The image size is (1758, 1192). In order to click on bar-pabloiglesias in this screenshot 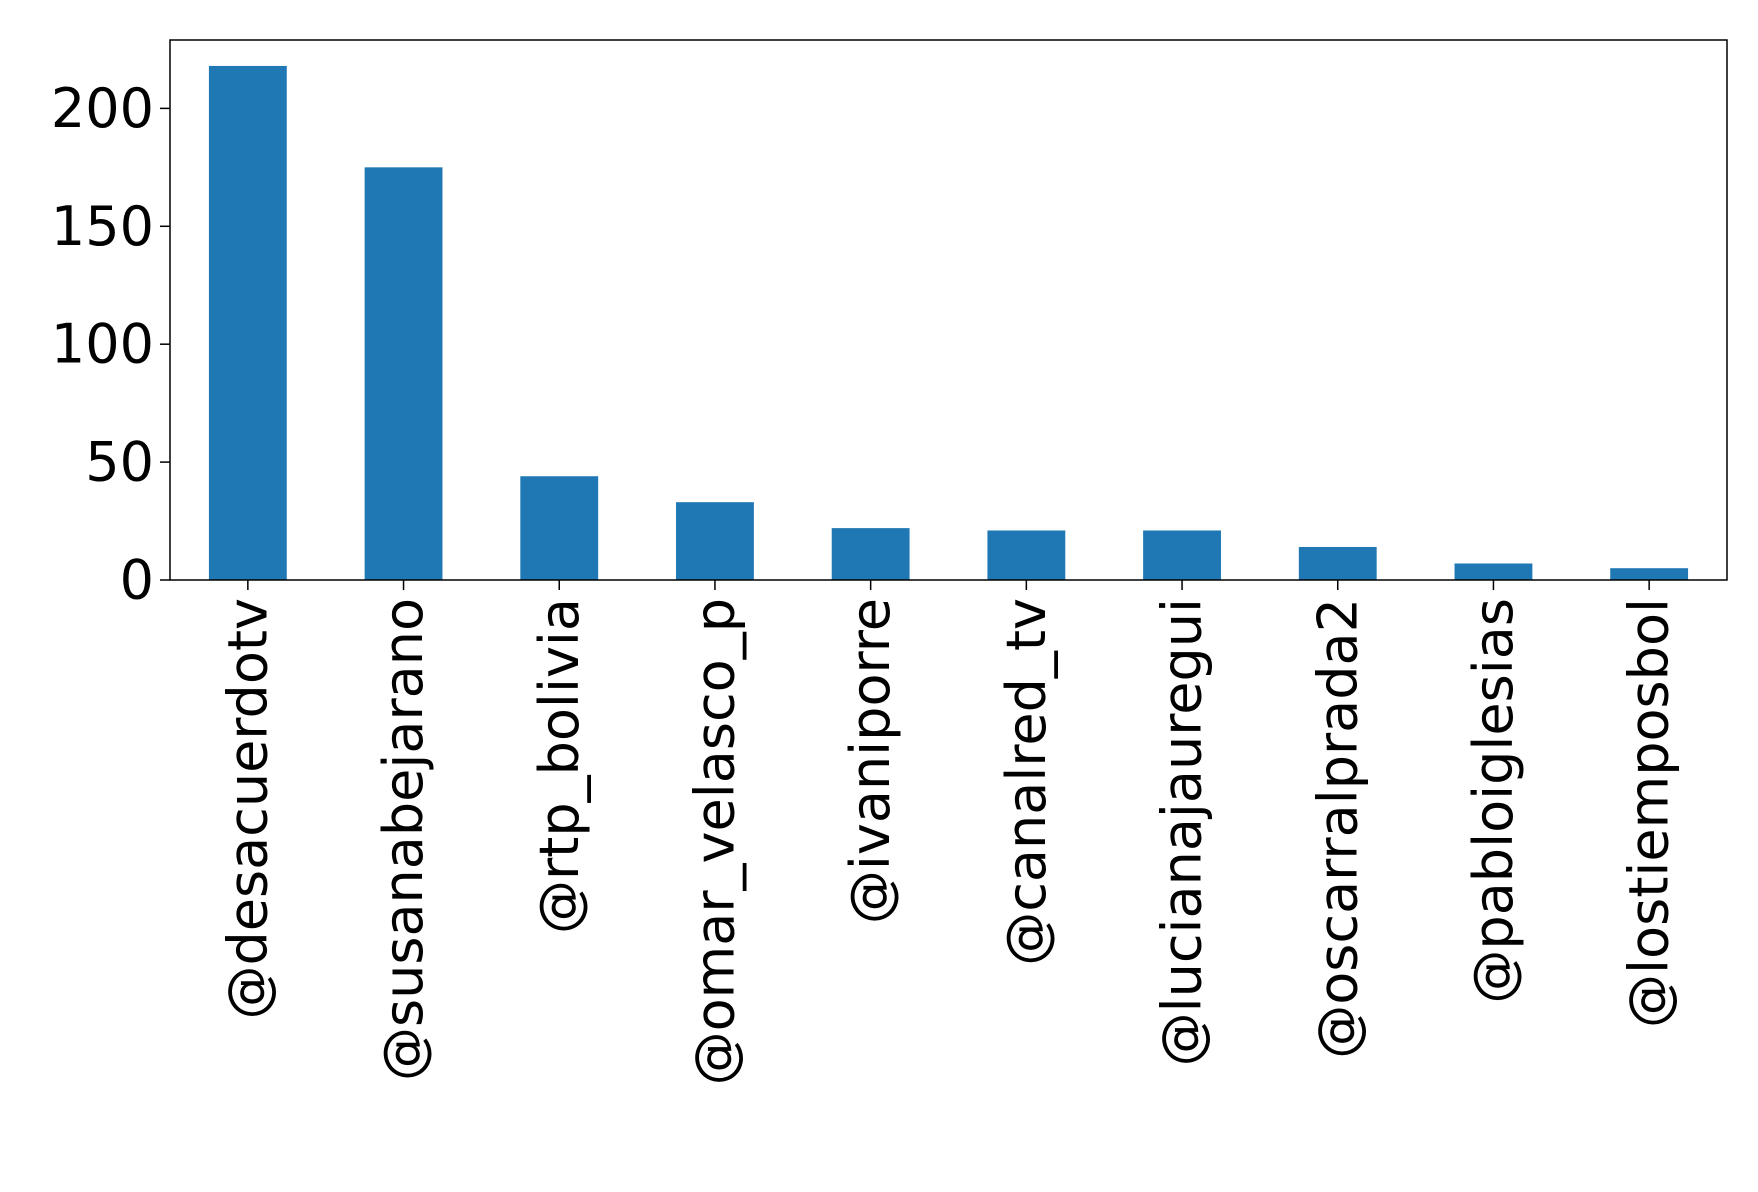, I will do `click(1493, 571)`.